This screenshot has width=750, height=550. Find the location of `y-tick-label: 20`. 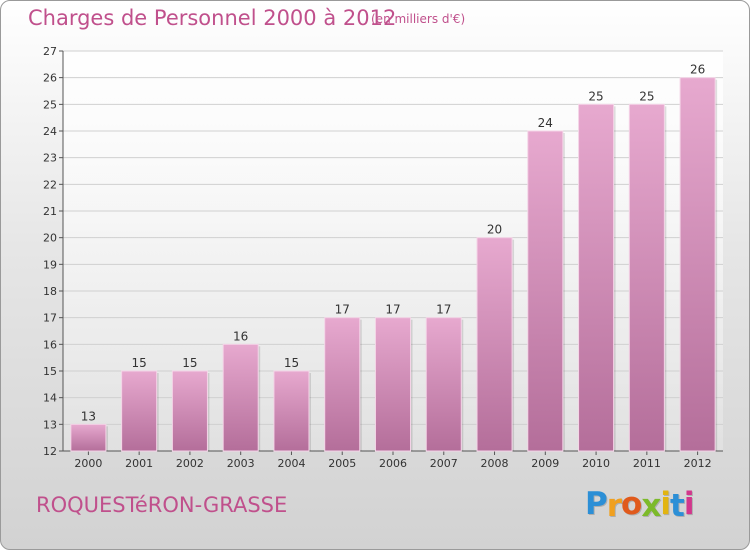

y-tick-label: 20 is located at coordinates (50, 238).